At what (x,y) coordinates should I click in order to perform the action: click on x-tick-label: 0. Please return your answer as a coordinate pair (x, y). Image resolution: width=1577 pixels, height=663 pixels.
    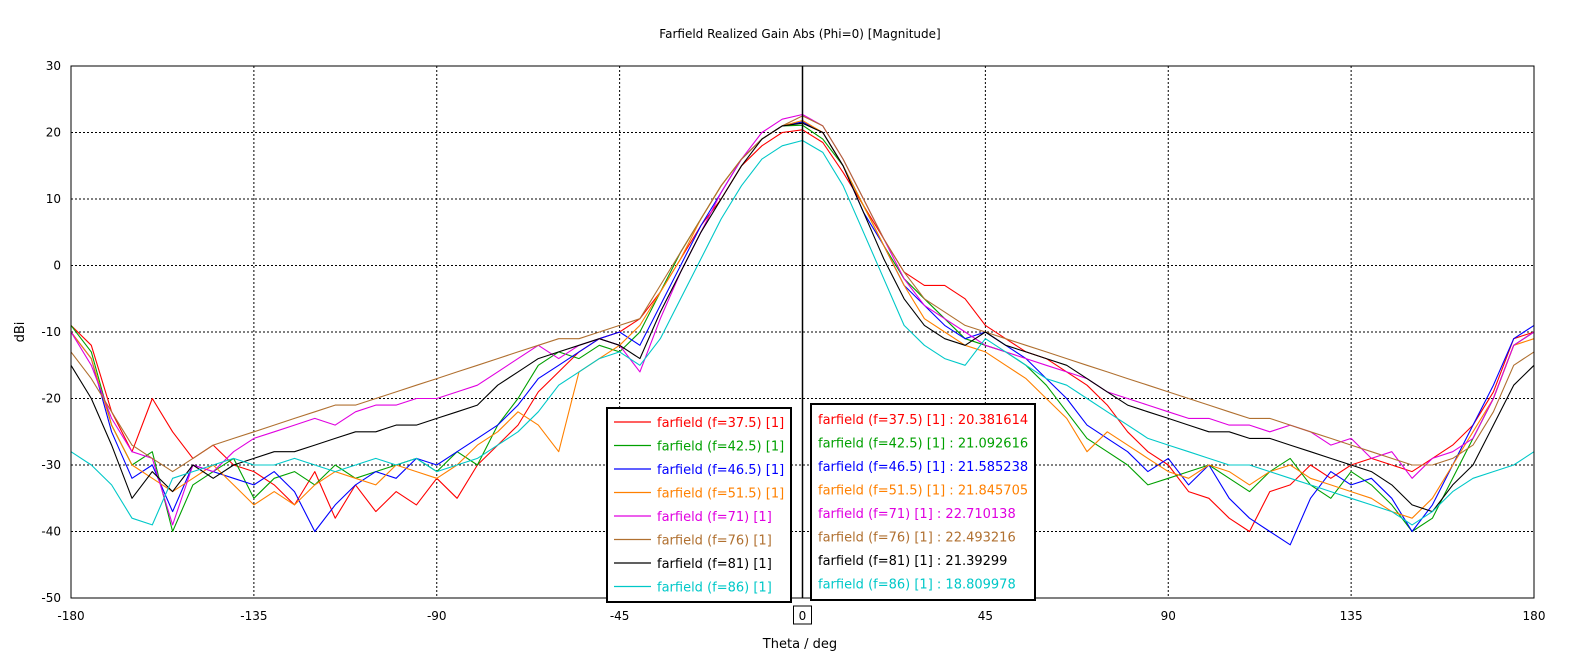
    Looking at the image, I should click on (803, 616).